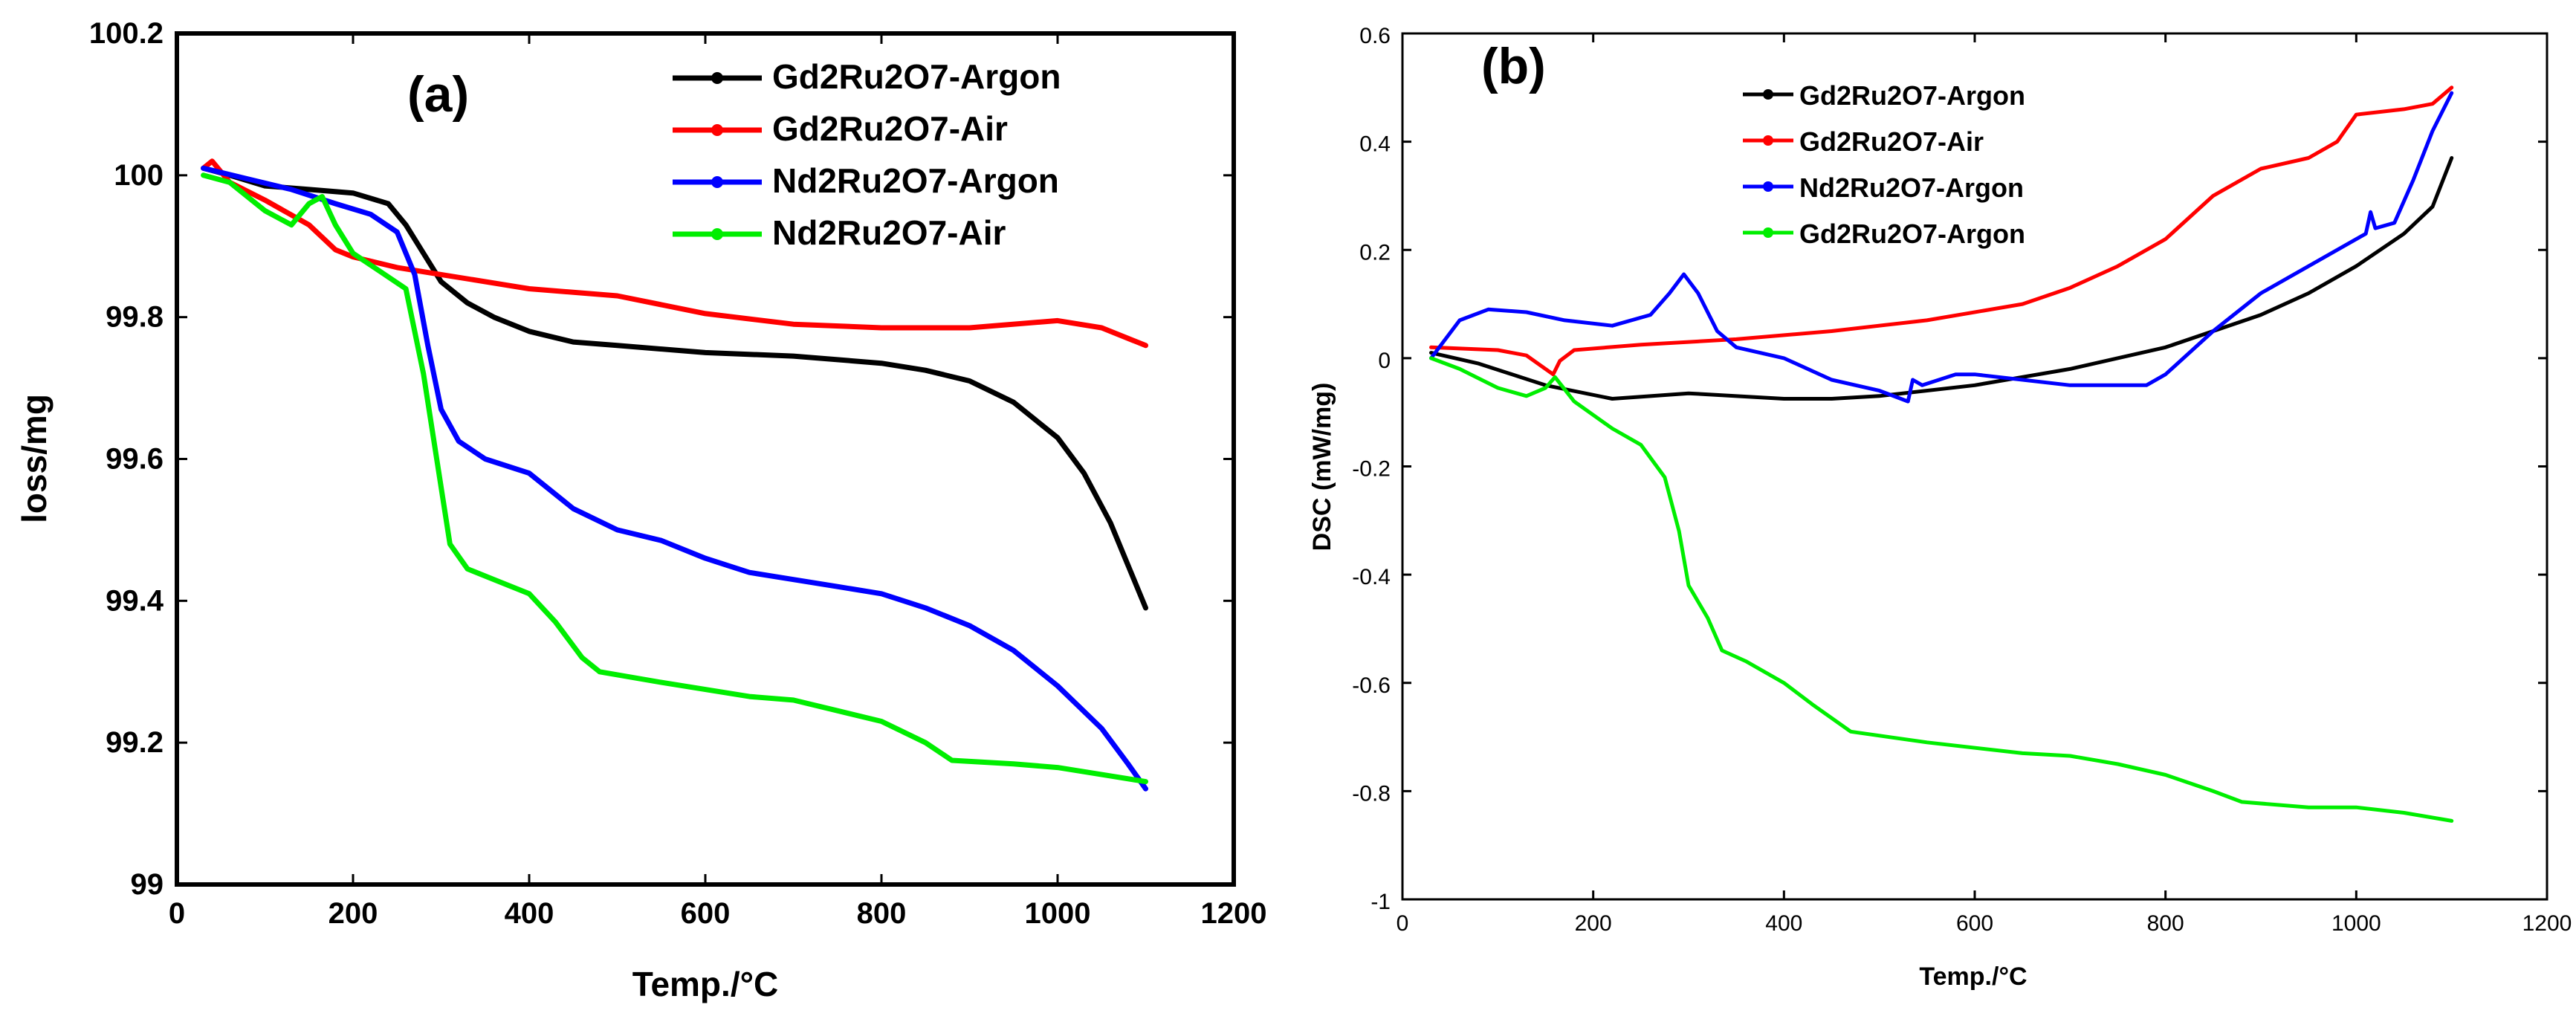 The image size is (2576, 1022). Describe the element at coordinates (135, 742) in the screenshot. I see `y-tick-label: 99.2` at that location.